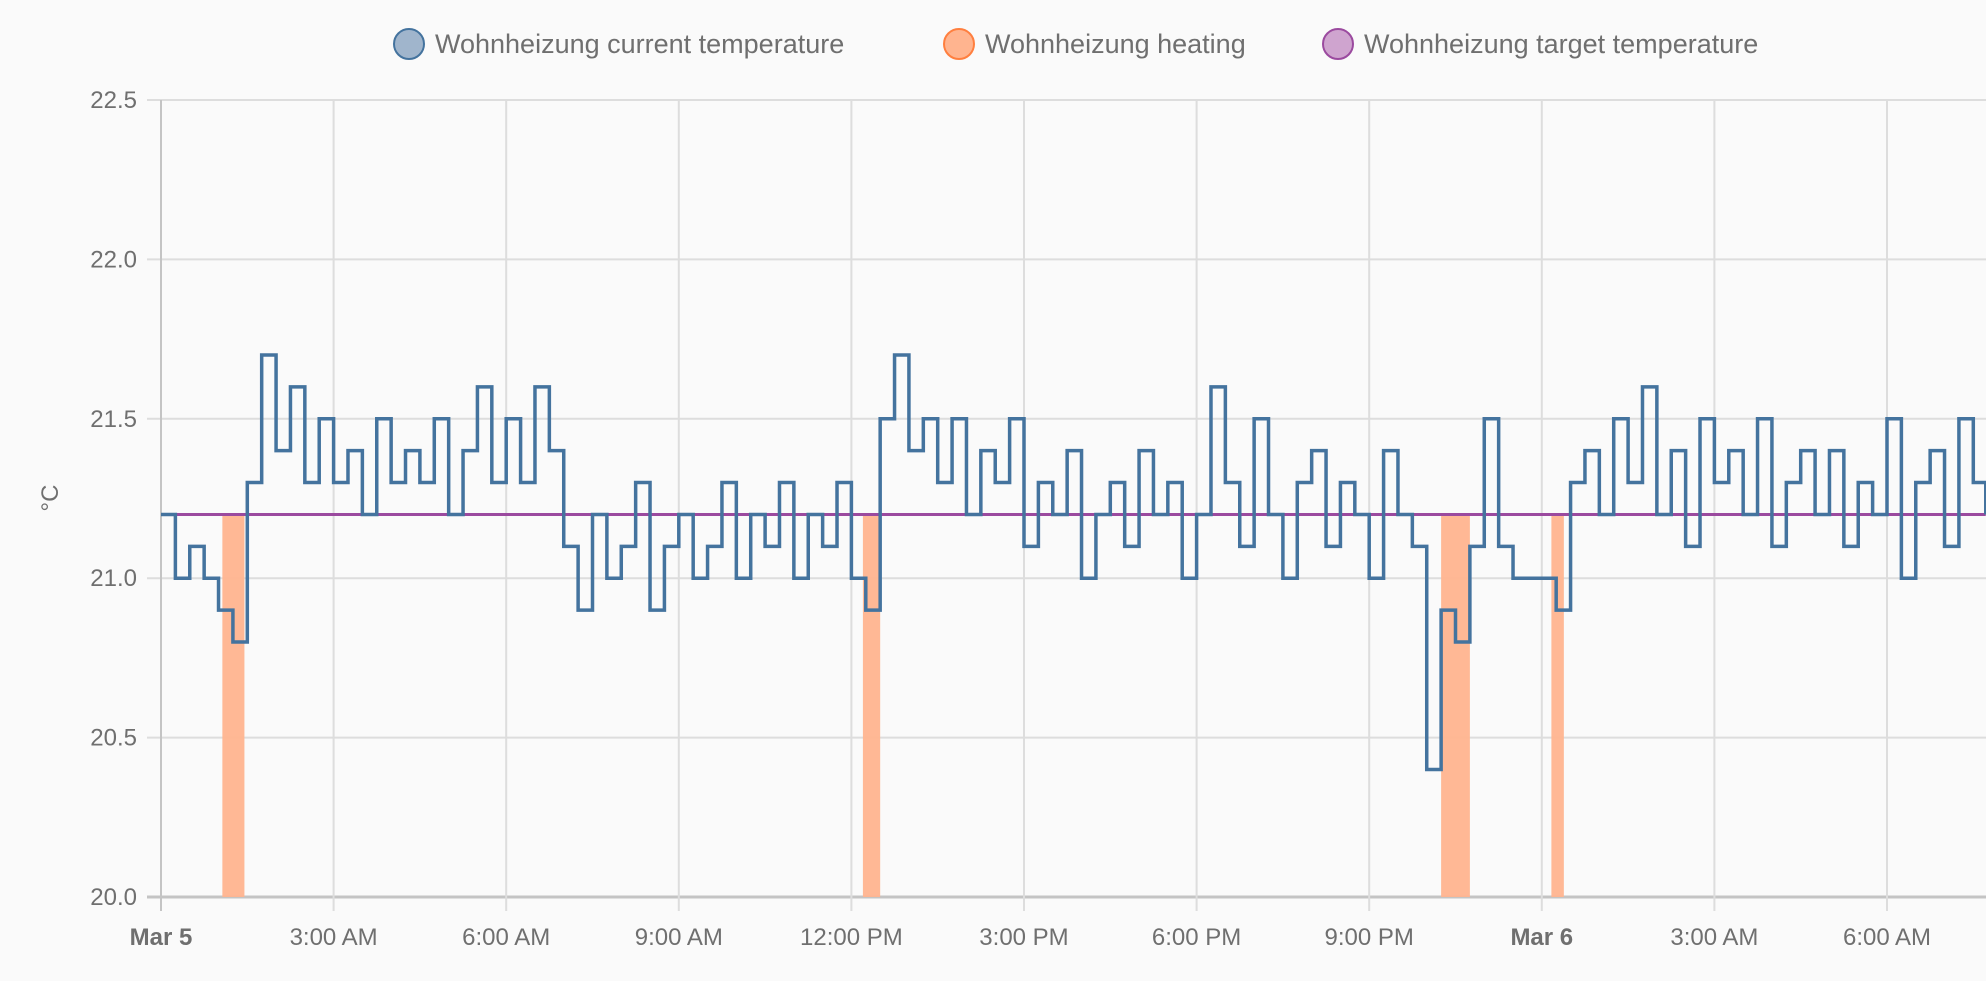  I want to click on x-tick-label: Mar 5, so click(161, 937).